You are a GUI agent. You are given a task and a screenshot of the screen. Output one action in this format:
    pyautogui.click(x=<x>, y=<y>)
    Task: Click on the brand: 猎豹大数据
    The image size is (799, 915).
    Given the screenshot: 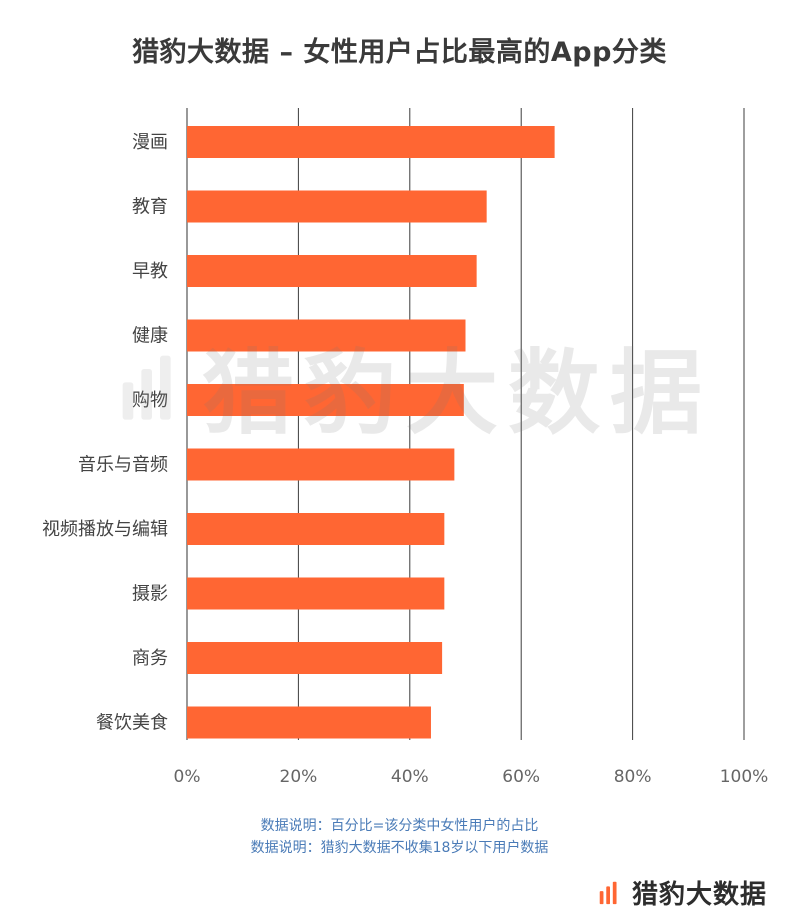 What is the action you would take?
    pyautogui.click(x=682, y=892)
    